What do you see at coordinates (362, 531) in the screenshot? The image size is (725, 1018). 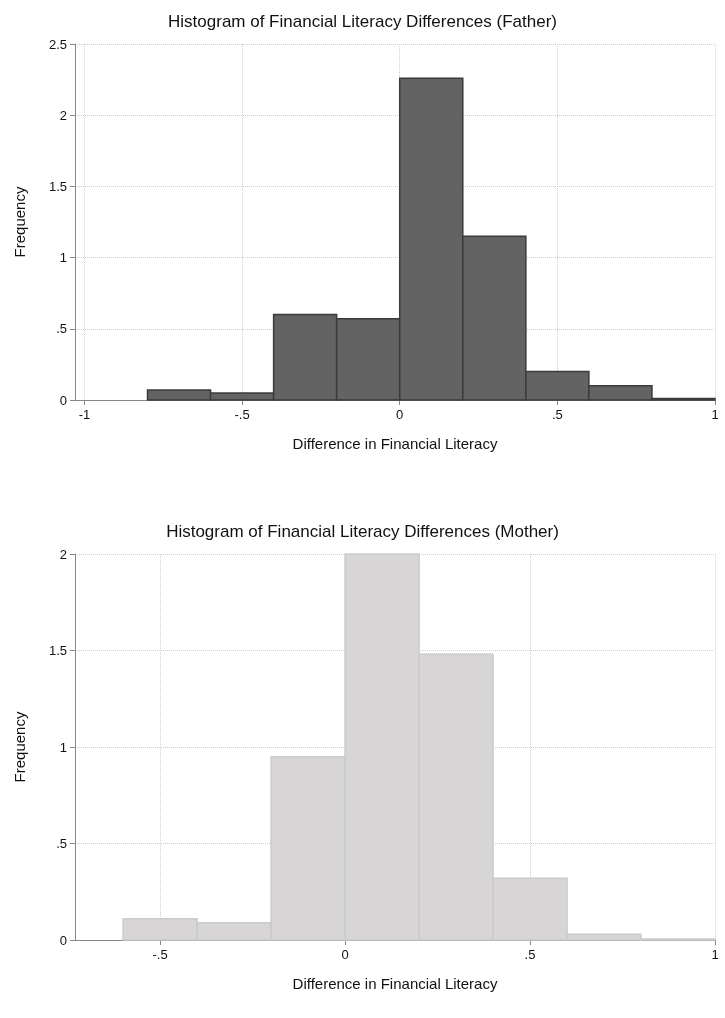 I see `chart-title: Histogram of Financial Literacy Differences (Mother)` at bounding box center [362, 531].